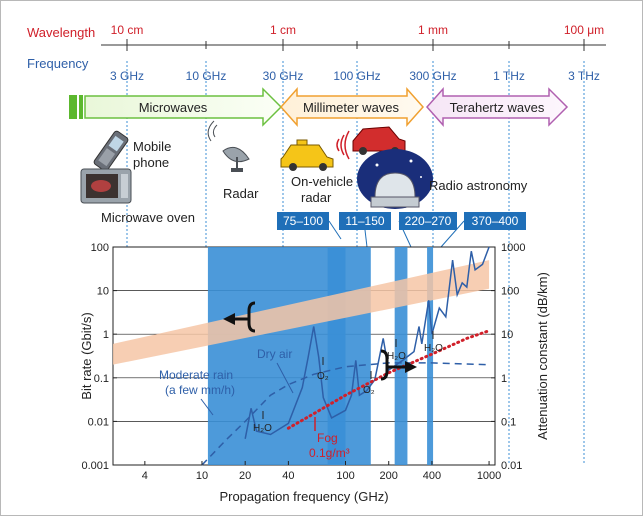 The image size is (643, 520). Describe the element at coordinates (148, 217) in the screenshot. I see `microwave-oven-label: Microwave oven` at that location.